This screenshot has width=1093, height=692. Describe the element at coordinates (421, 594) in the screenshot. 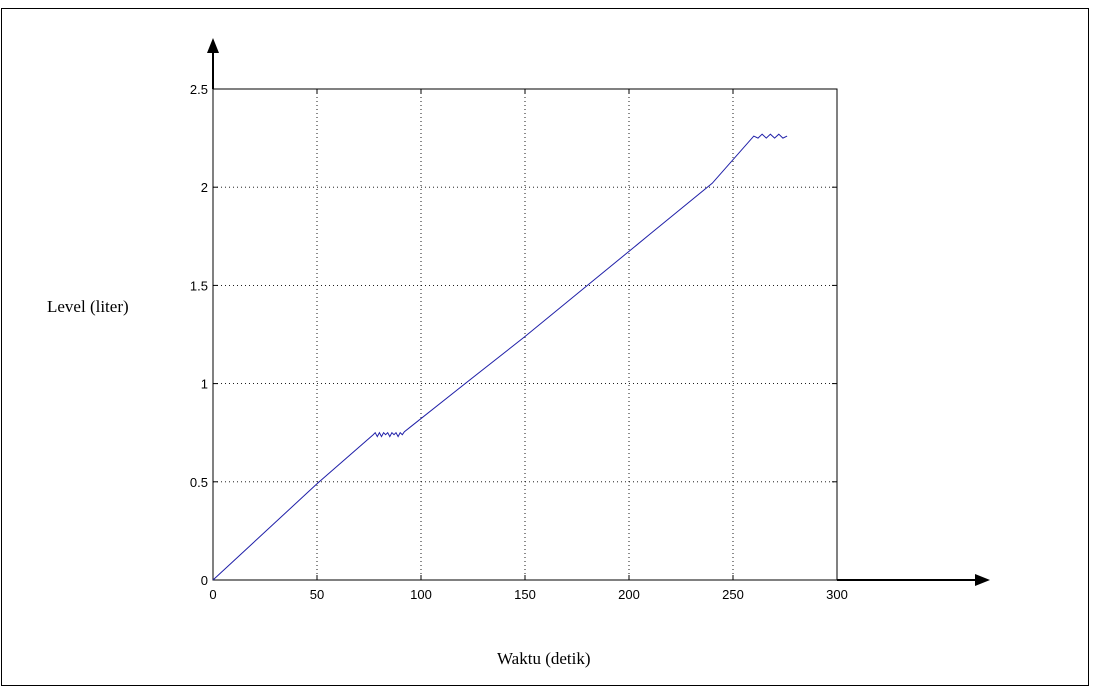

I see `x-tick-label: 100` at that location.